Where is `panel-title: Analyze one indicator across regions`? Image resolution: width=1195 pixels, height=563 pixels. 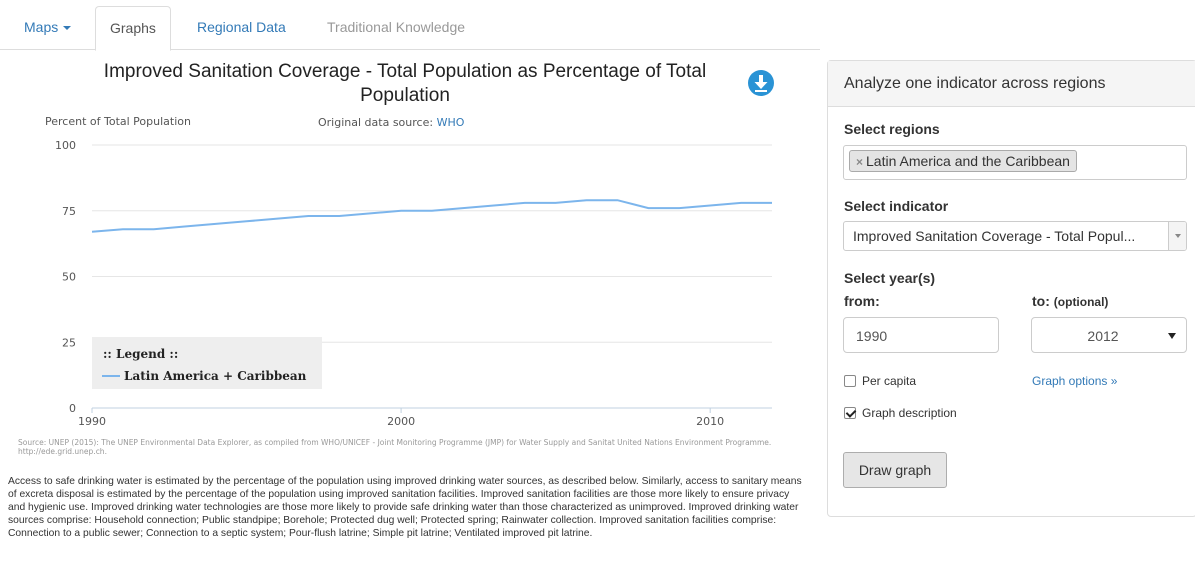
panel-title: Analyze one indicator across regions is located at coordinates (1011, 84).